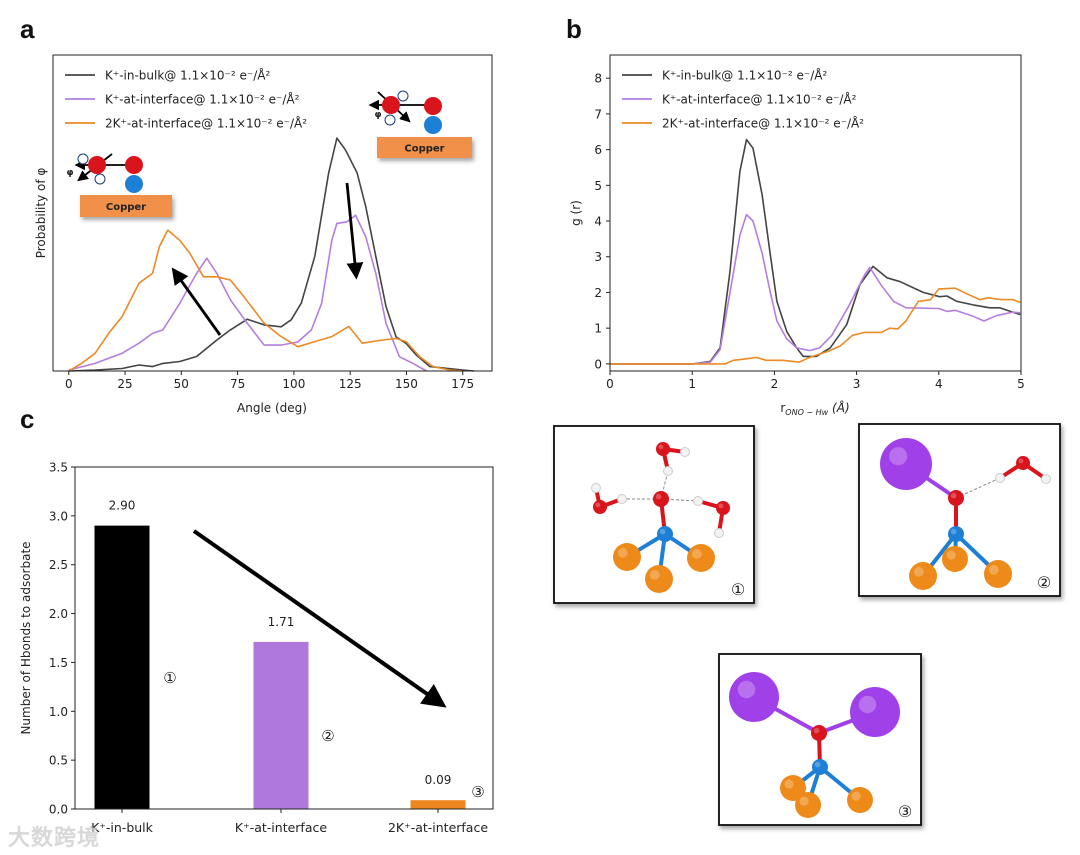  What do you see at coordinates (1044, 582) in the screenshot?
I see `structure-label: ②` at bounding box center [1044, 582].